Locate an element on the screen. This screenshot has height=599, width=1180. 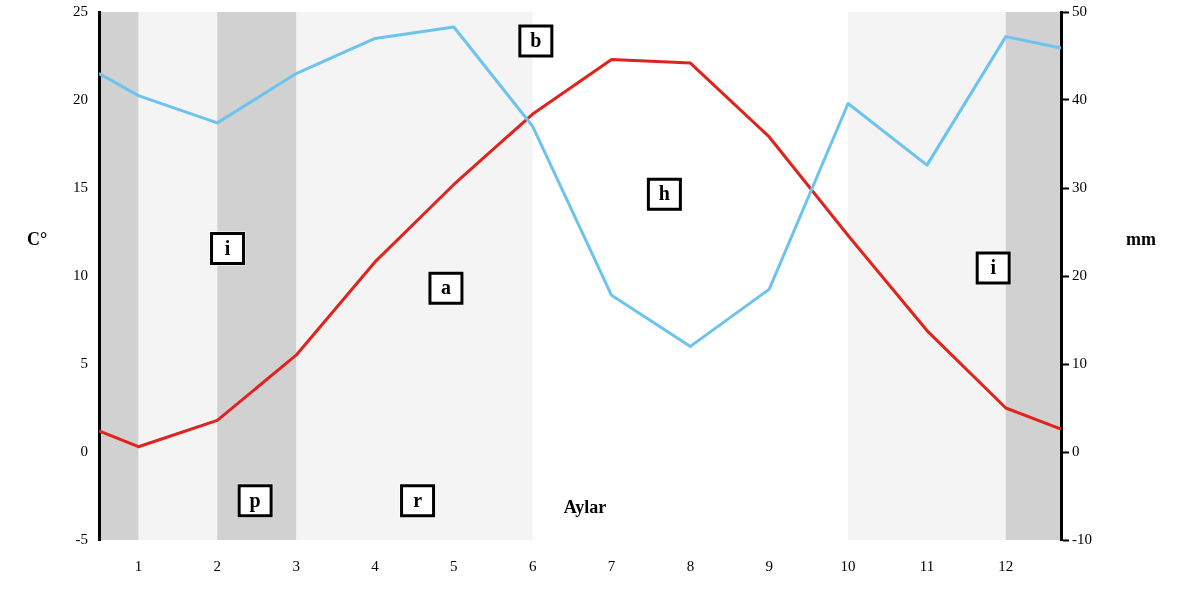
y-tick-label: 25 is located at coordinates (80, 10).